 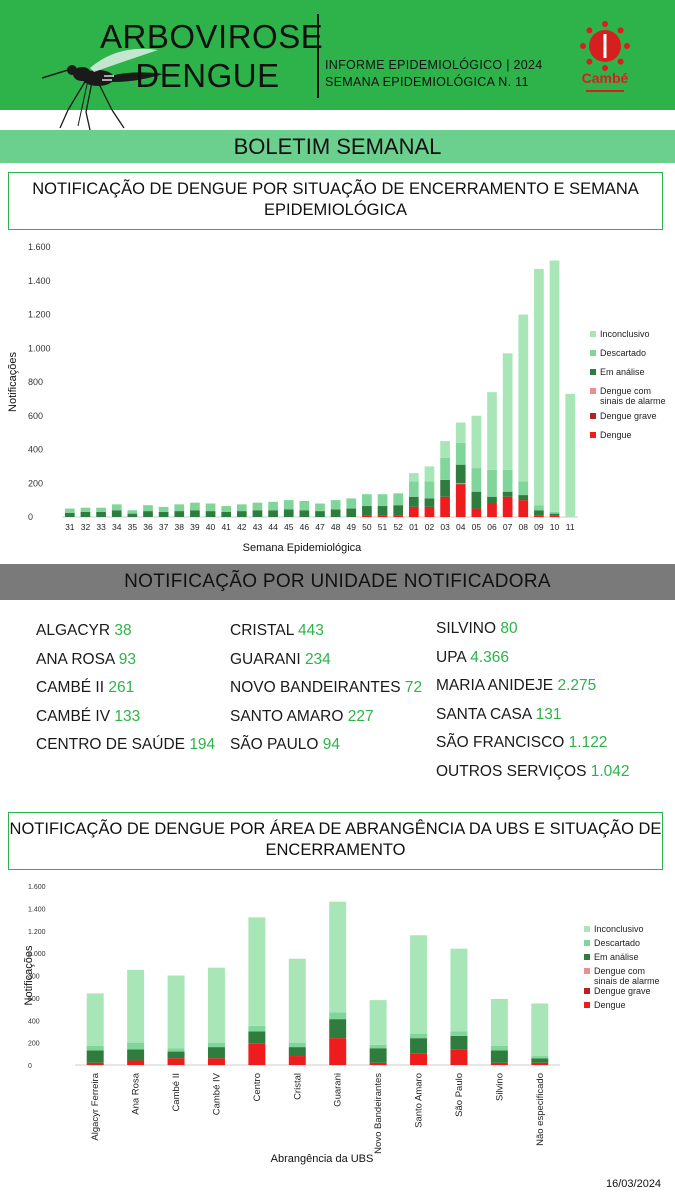 What do you see at coordinates (37, 909) in the screenshot?
I see `y-tick-label: 1.400` at bounding box center [37, 909].